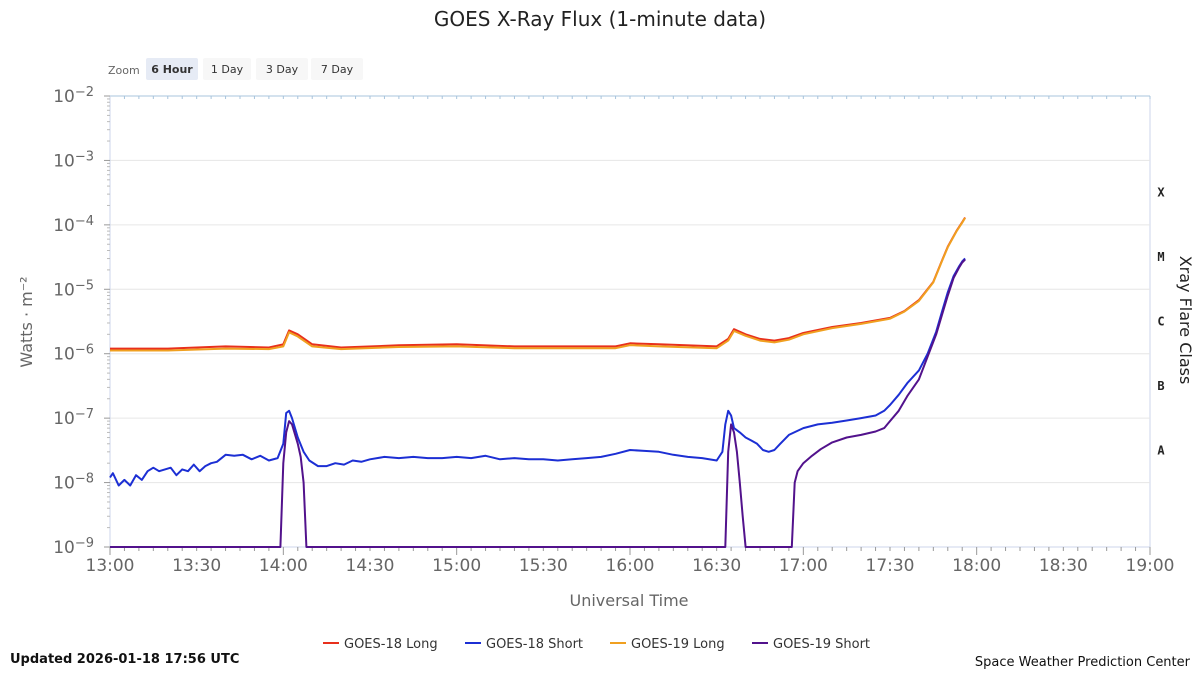  I want to click on x-tick-label: 17:30, so click(890, 566).